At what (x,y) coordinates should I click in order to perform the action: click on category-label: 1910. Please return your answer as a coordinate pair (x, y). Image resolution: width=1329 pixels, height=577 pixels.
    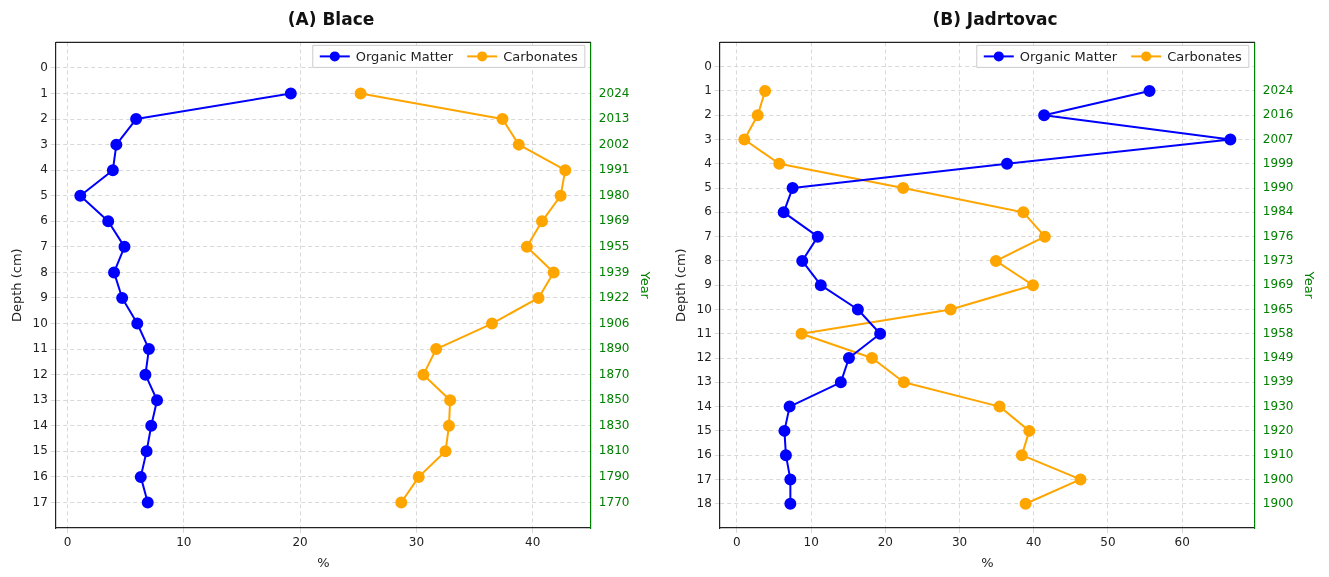
    Looking at the image, I should click on (1278, 454).